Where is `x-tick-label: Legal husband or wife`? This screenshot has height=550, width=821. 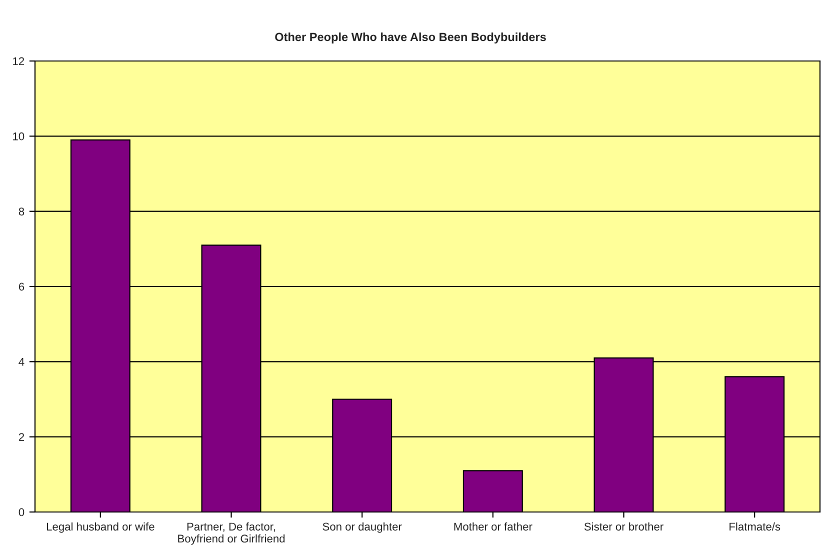 x-tick-label: Legal husband or wife is located at coordinates (100, 527).